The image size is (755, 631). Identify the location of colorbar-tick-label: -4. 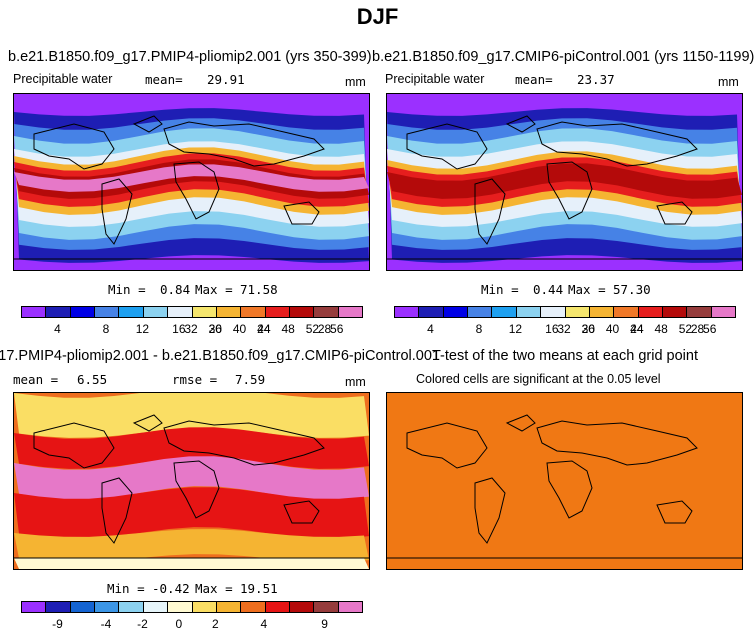
(106, 624).